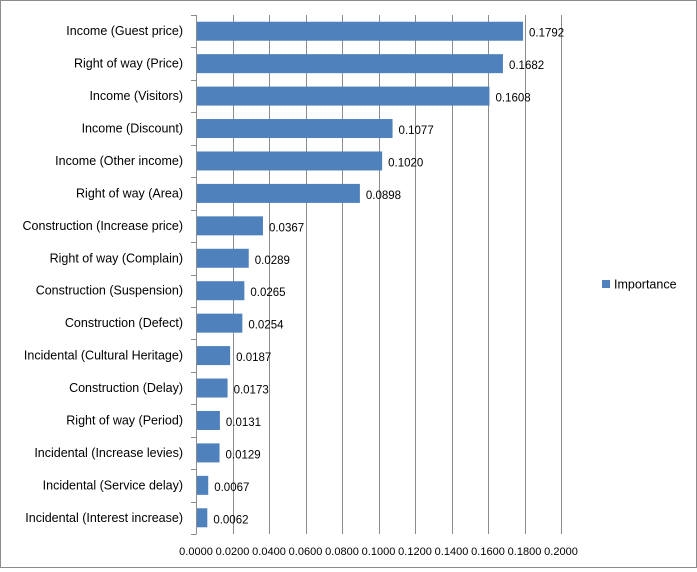  I want to click on x-tick-label: 0.1800, so click(525, 552).